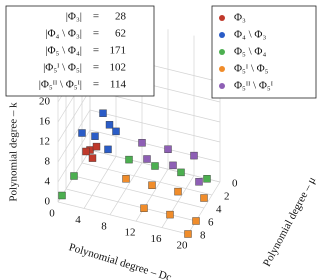 Image resolution: width=320 pixels, height=280 pixels. What do you see at coordinates (240, 18) in the screenshot?
I see `legend-label: Φ₃` at bounding box center [240, 18].